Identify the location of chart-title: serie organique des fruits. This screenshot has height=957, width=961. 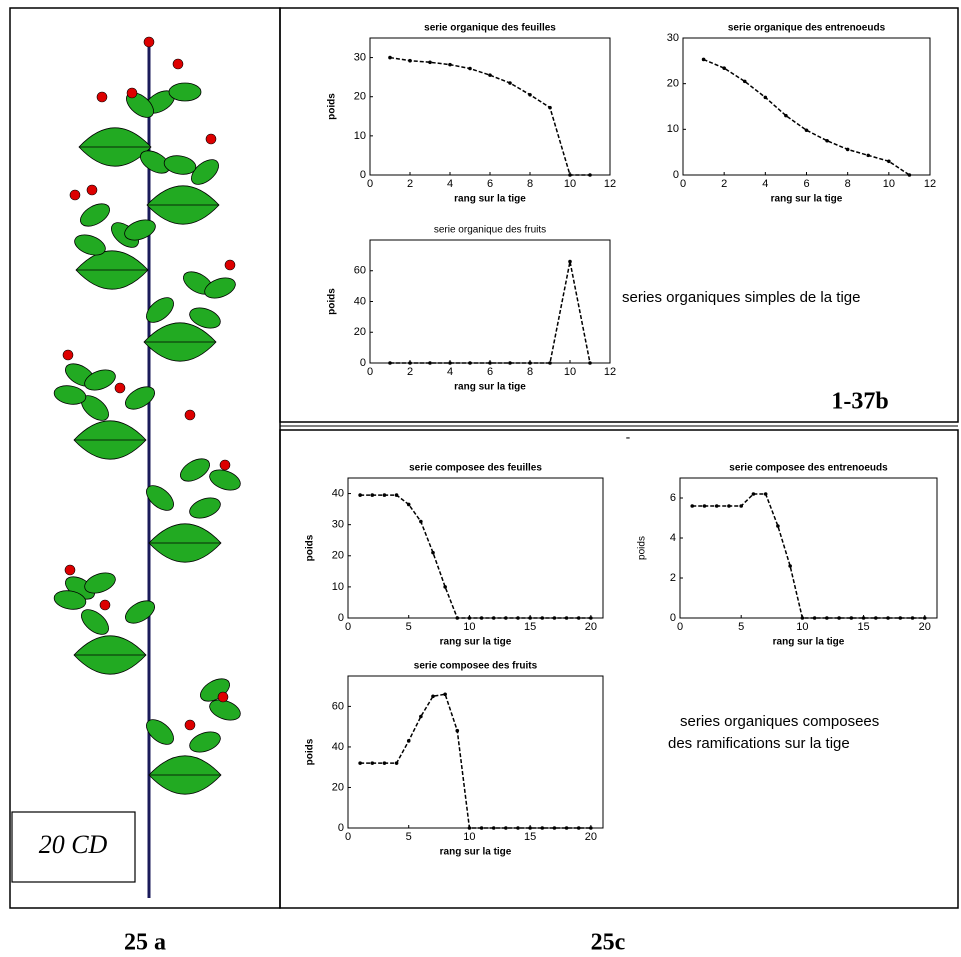
(490, 230).